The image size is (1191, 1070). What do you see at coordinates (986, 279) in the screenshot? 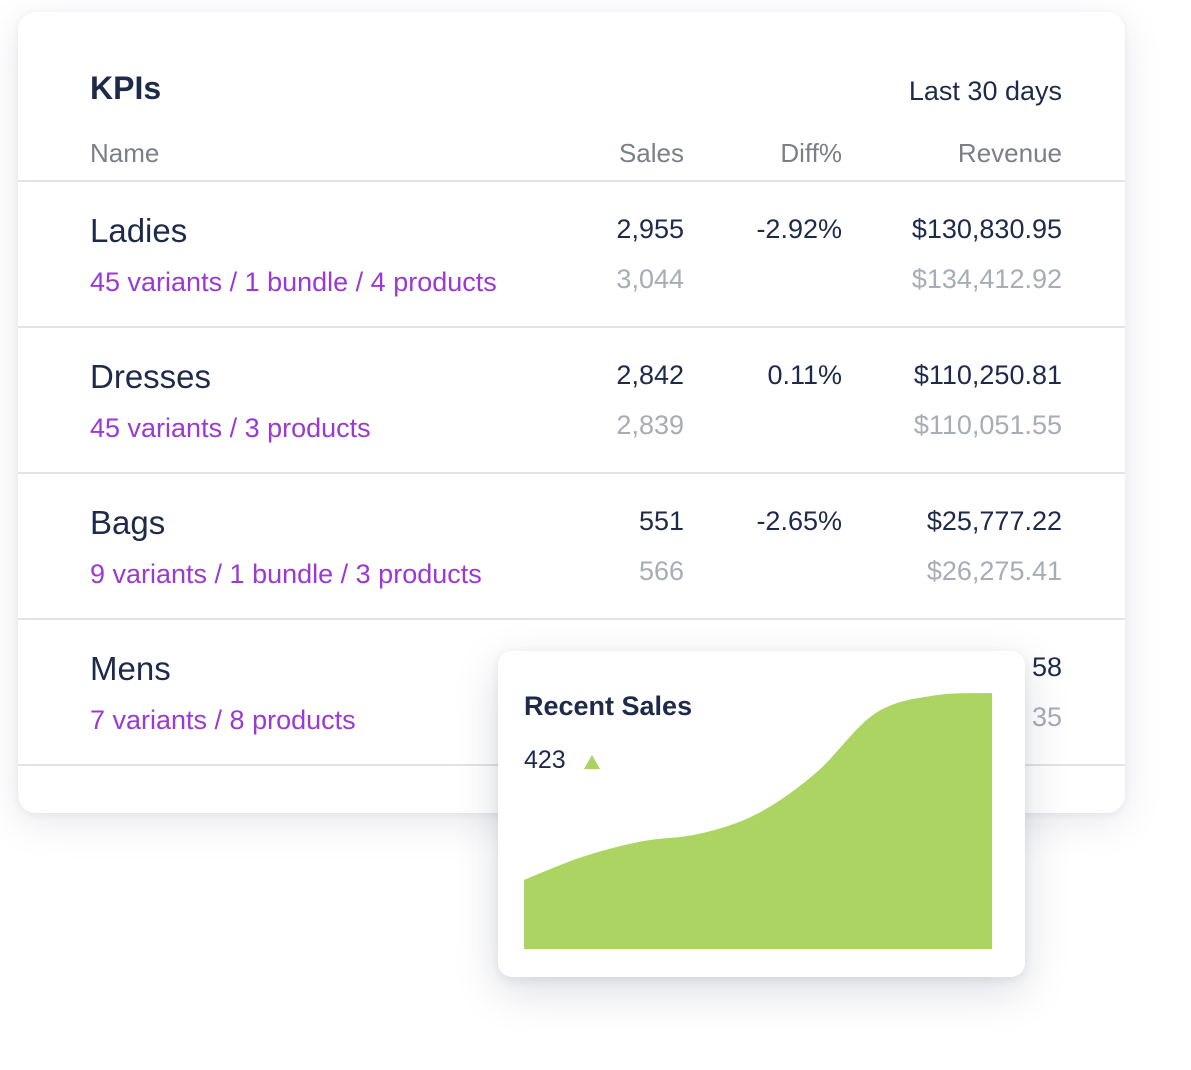
I see `row-prev-revenue: $134,412.92` at bounding box center [986, 279].